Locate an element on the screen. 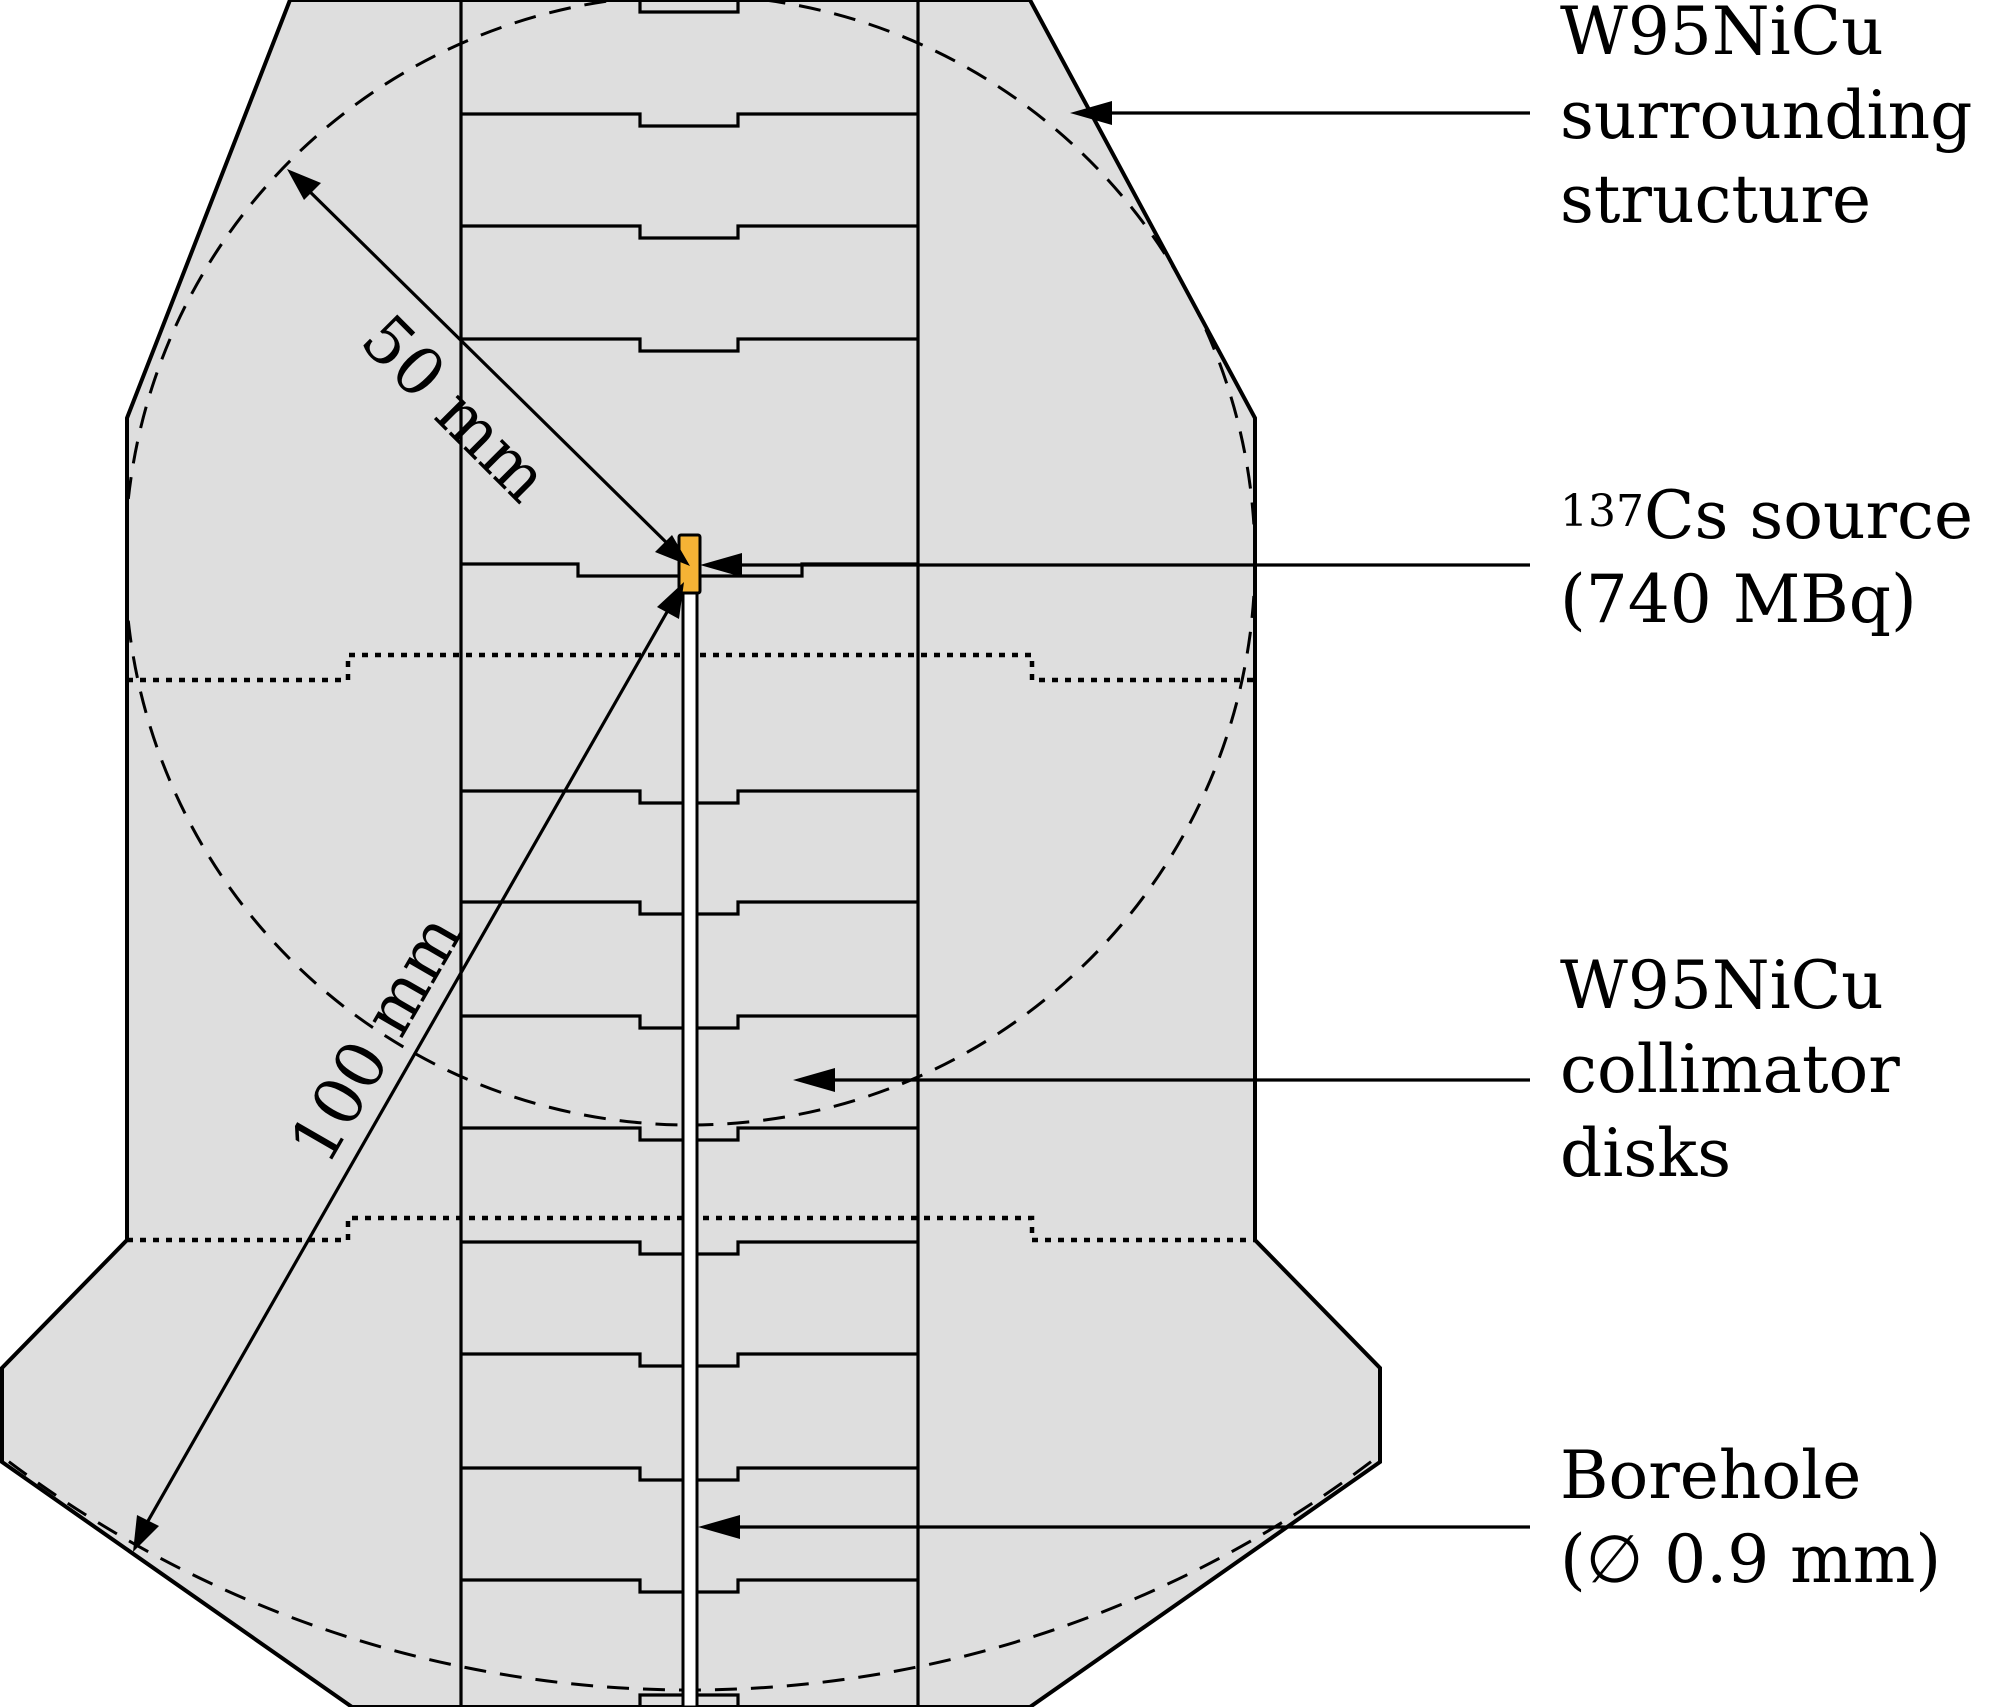 This screenshot has width=2000, height=1707. disk-separators-lower is located at coordinates (689, 1248).